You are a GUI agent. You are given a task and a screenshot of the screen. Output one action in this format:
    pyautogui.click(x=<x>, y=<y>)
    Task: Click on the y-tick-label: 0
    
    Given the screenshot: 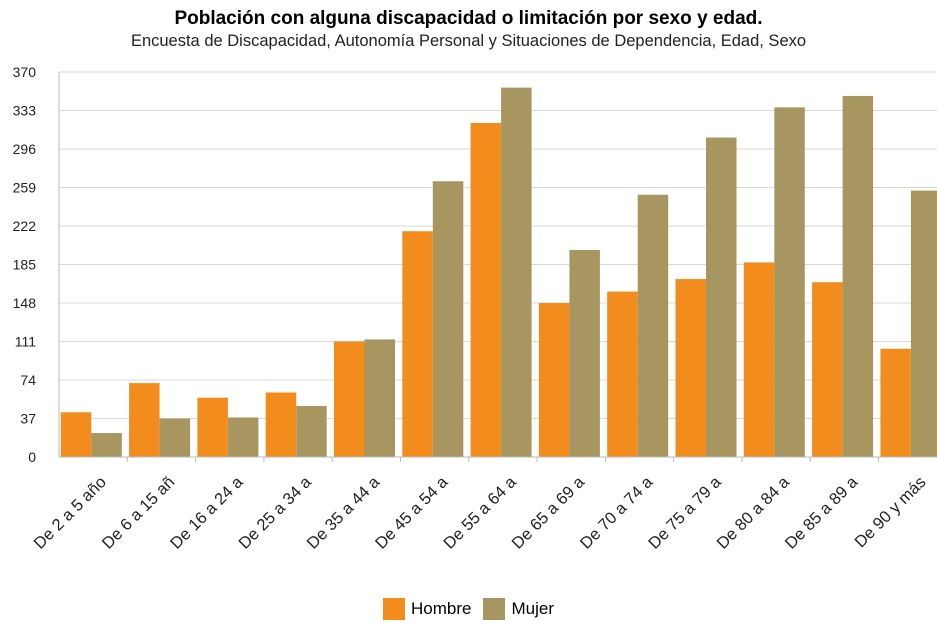 What is the action you would take?
    pyautogui.click(x=32, y=457)
    